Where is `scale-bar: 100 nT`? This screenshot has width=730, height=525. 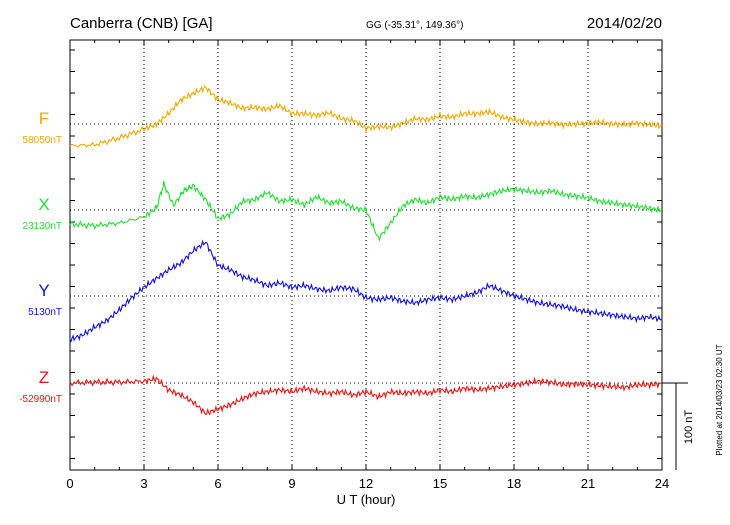 scale-bar: 100 nT is located at coordinates (678, 426).